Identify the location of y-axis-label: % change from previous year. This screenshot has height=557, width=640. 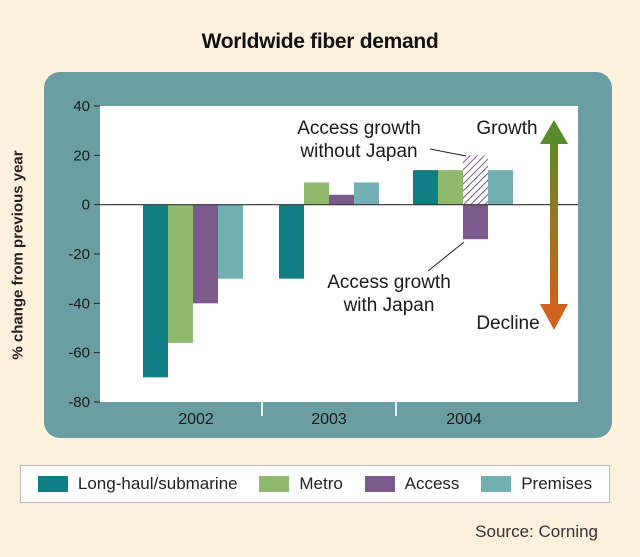
(18, 255).